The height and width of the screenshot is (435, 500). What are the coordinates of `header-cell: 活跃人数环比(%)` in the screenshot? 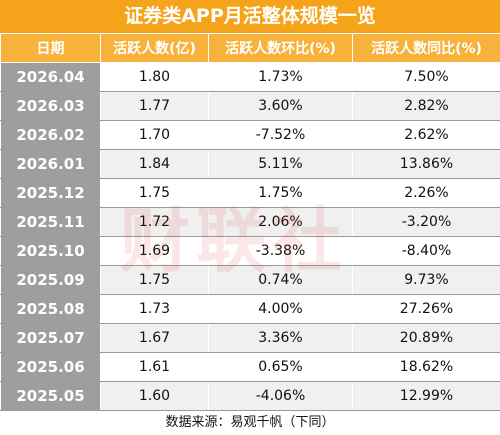 It's located at (280, 48).